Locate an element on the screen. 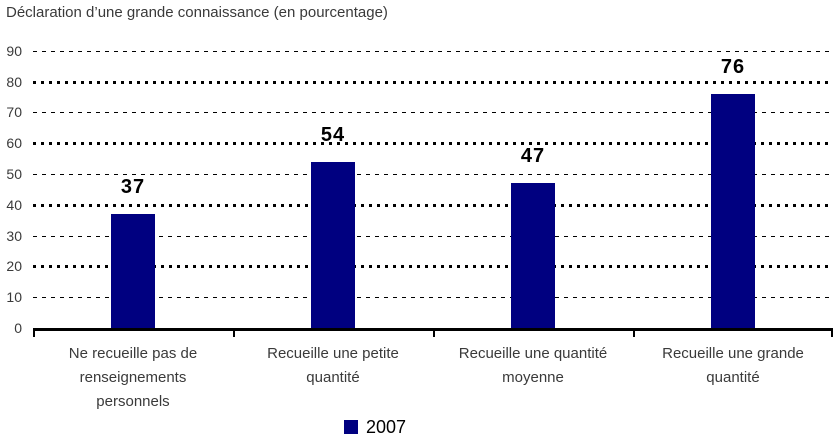 The image size is (838, 447). y-tick-label-40: 40 is located at coordinates (14, 204).